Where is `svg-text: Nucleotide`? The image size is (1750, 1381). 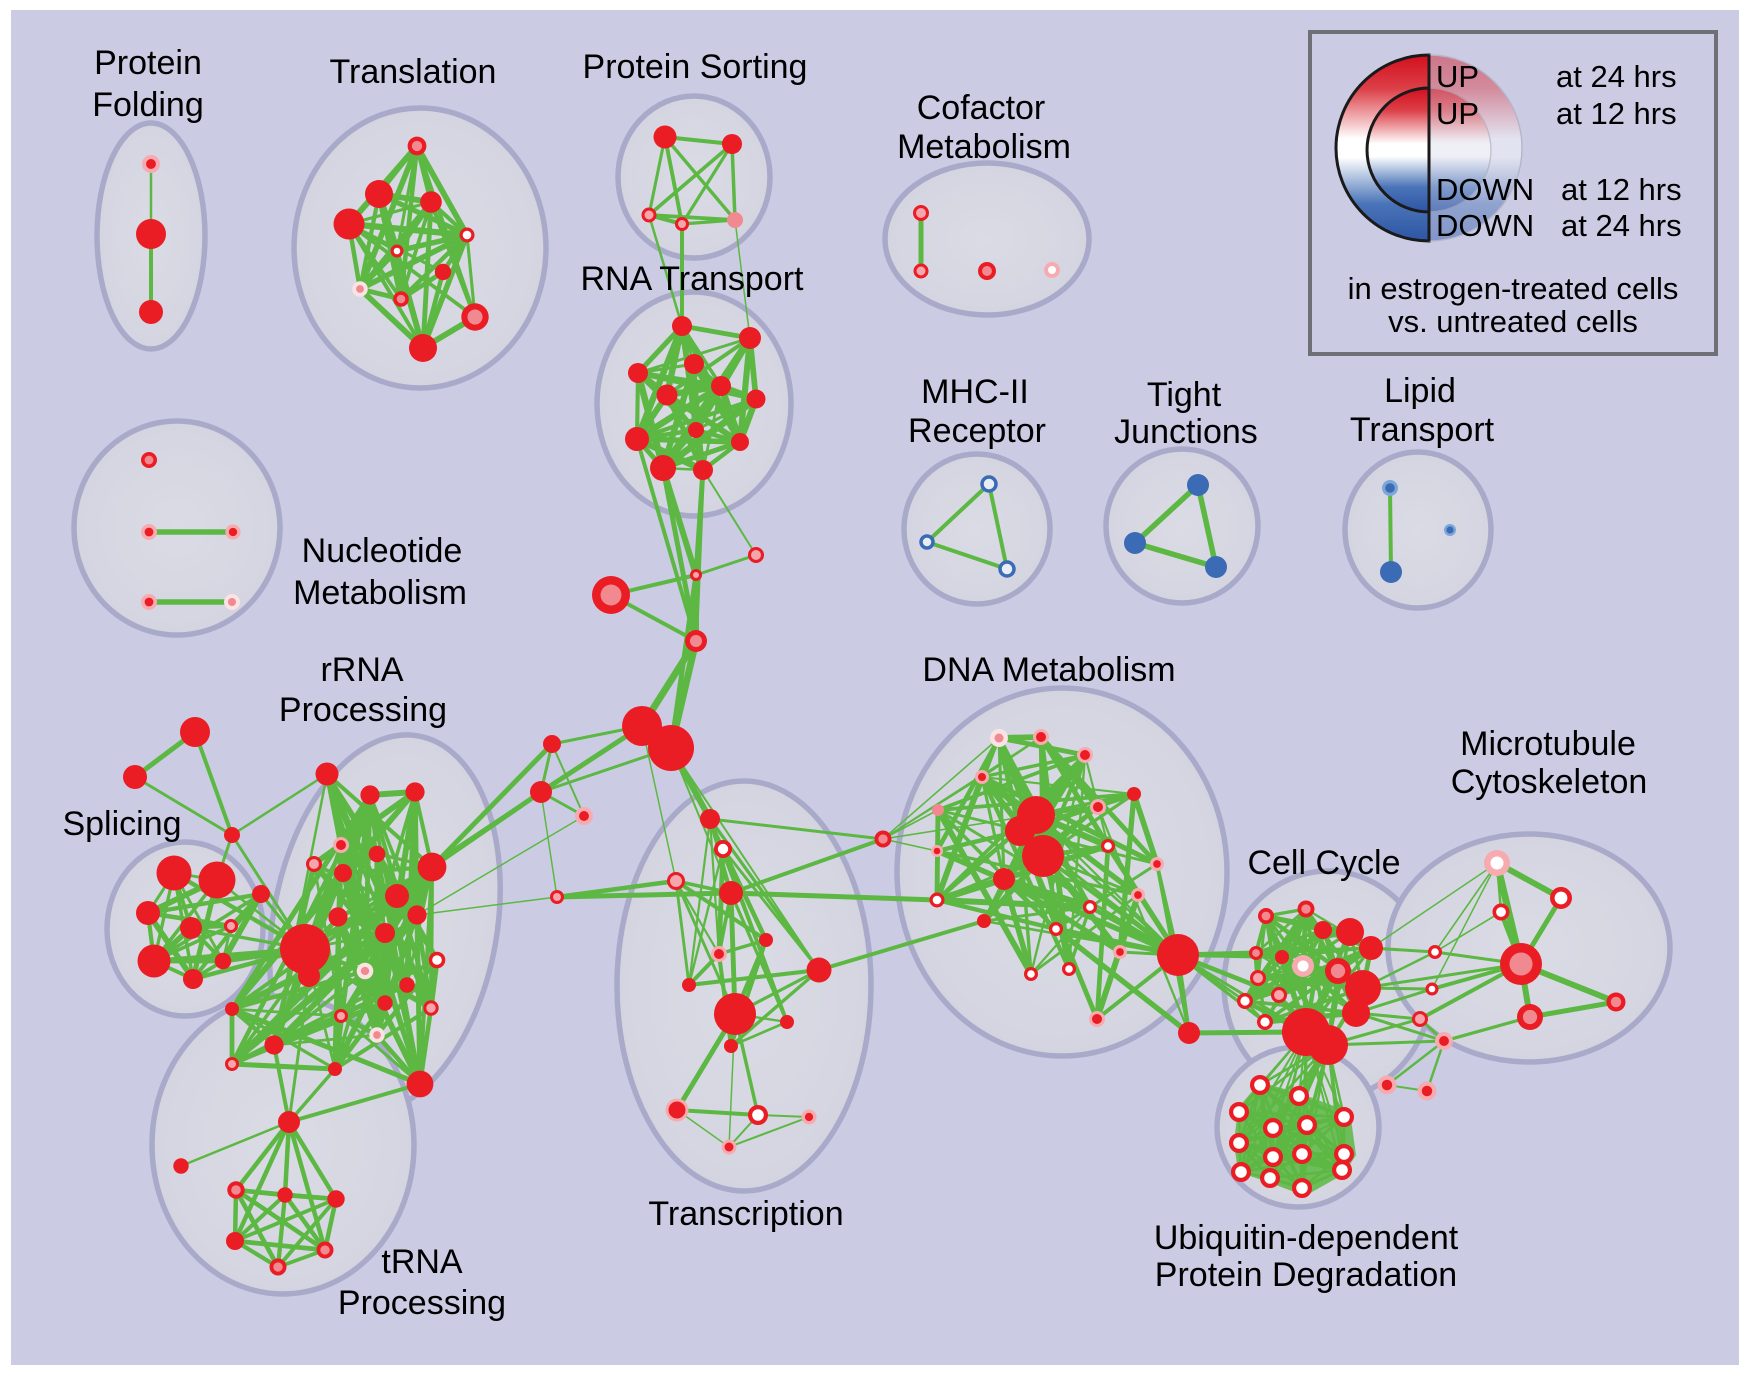
svg-text: Nucleotide is located at coordinates (382, 551).